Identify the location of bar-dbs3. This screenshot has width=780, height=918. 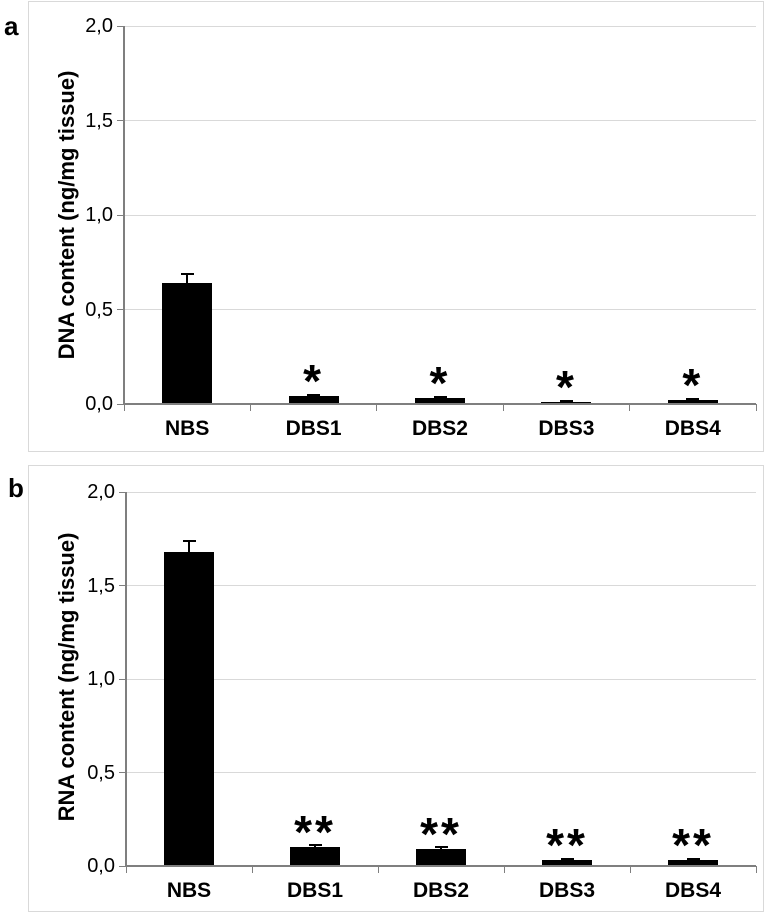
(567, 863).